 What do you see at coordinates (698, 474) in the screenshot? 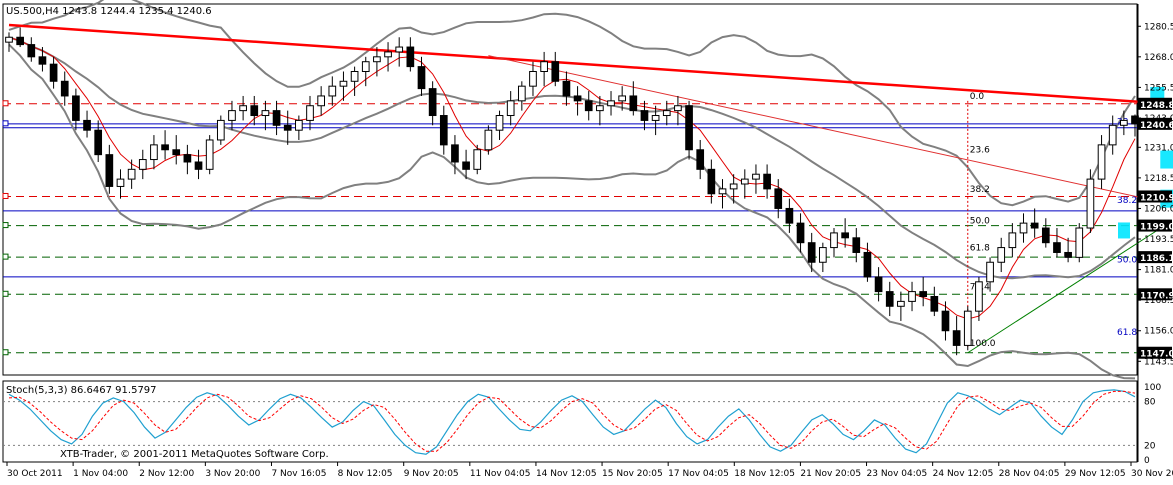
I see `x-tick-label-10: 17 Nov 04:05` at bounding box center [698, 474].